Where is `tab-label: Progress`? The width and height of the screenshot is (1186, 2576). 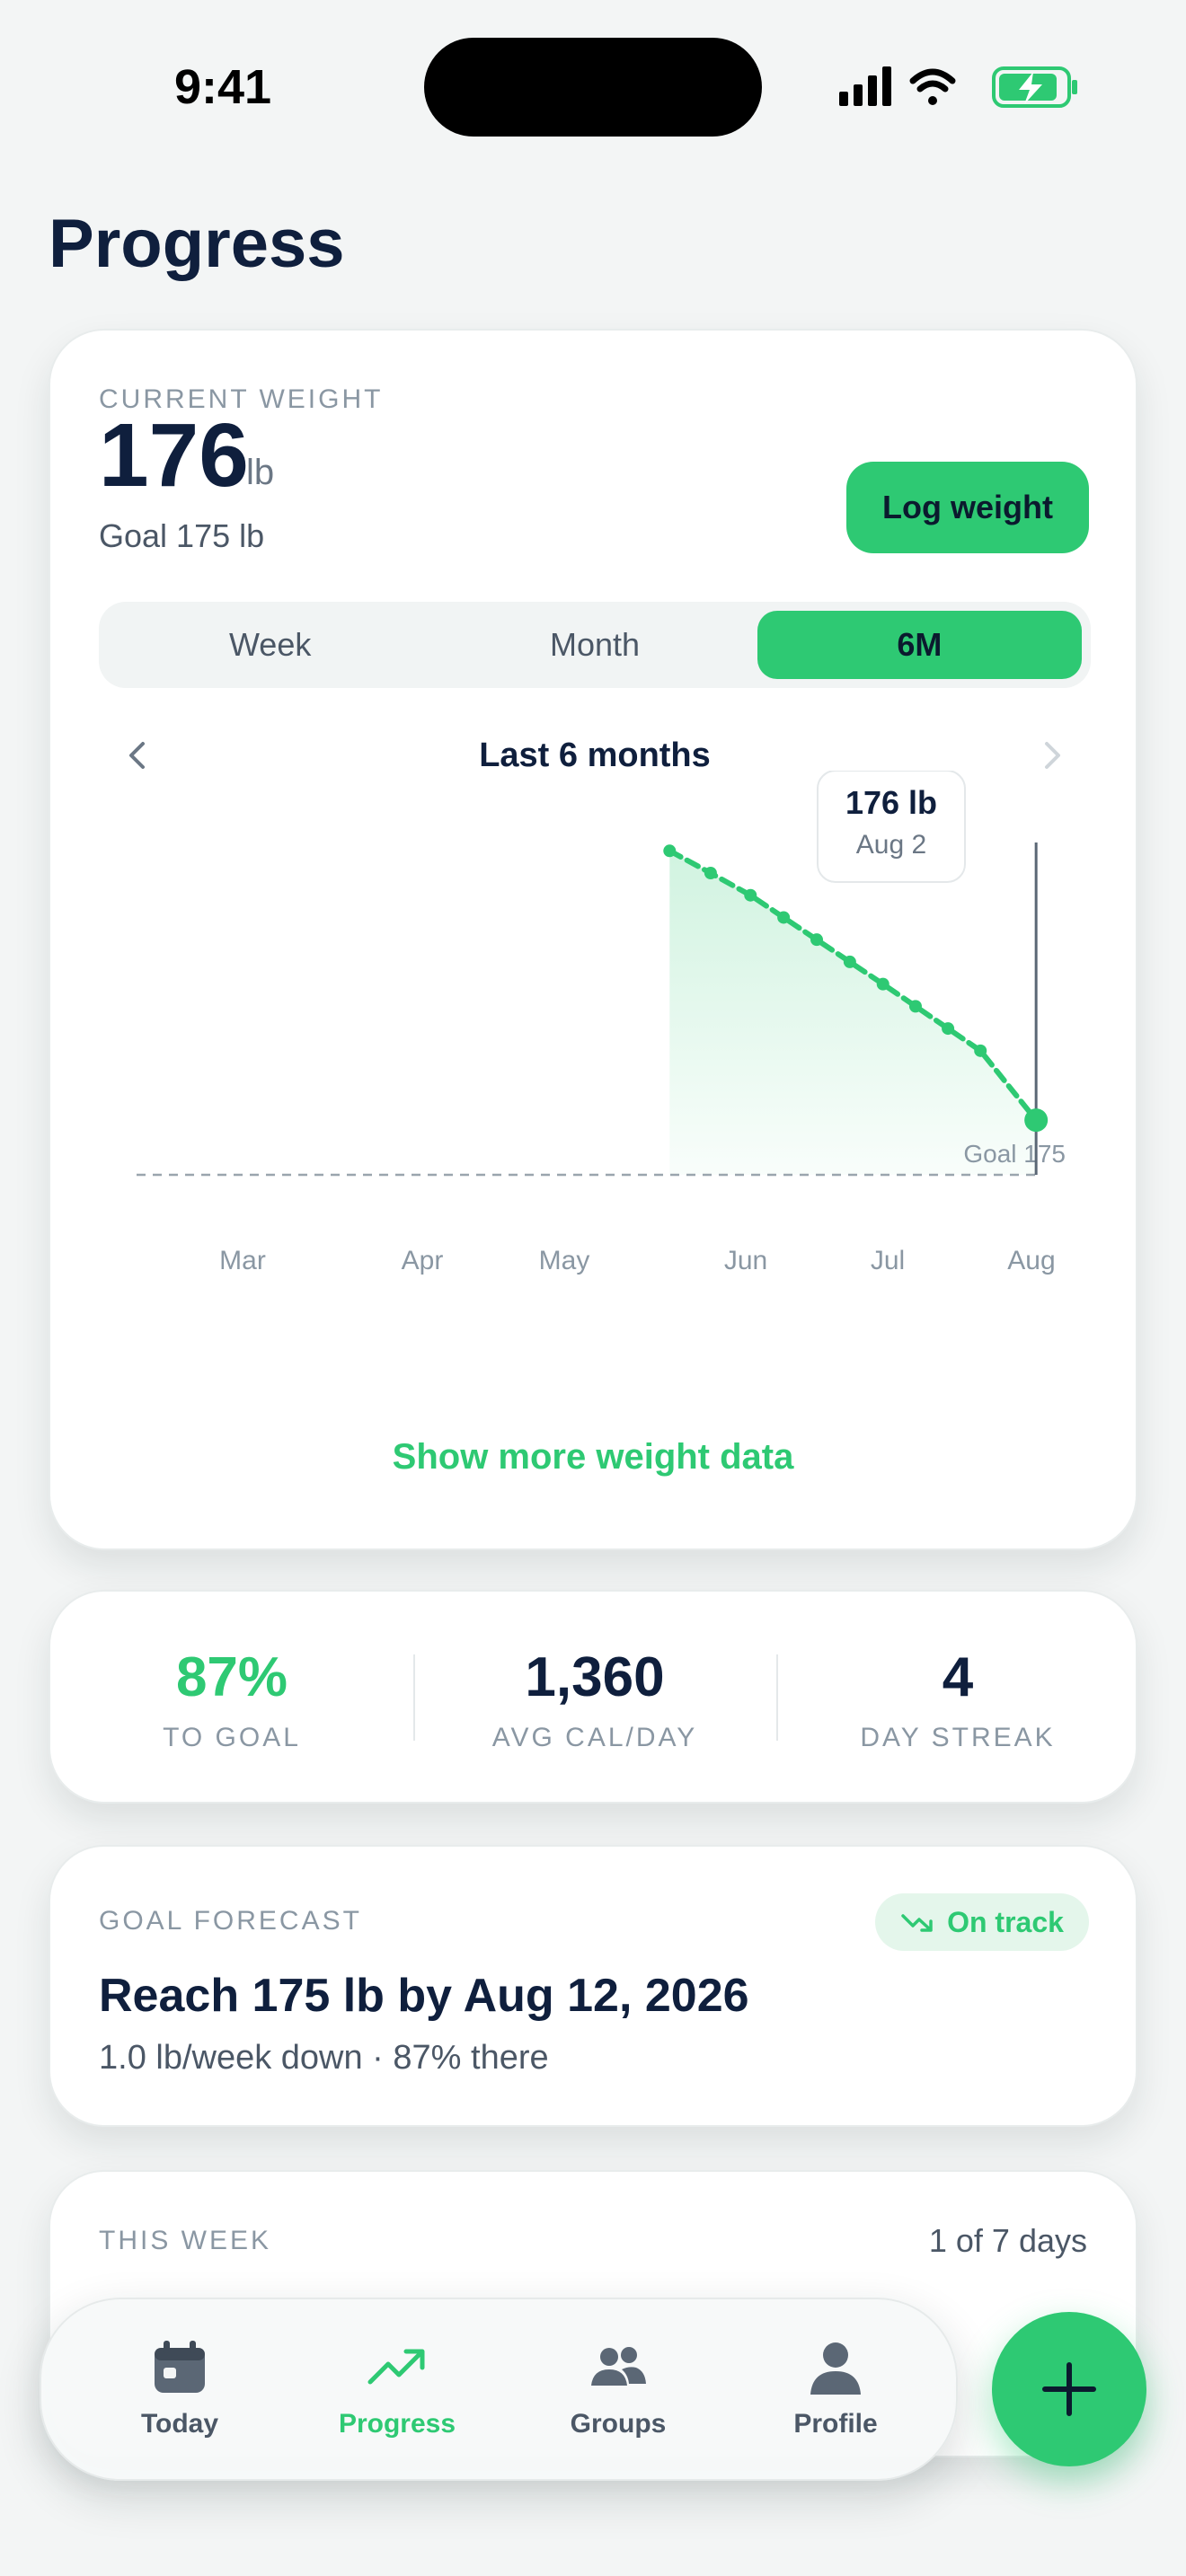 tab-label: Progress is located at coordinates (397, 2424).